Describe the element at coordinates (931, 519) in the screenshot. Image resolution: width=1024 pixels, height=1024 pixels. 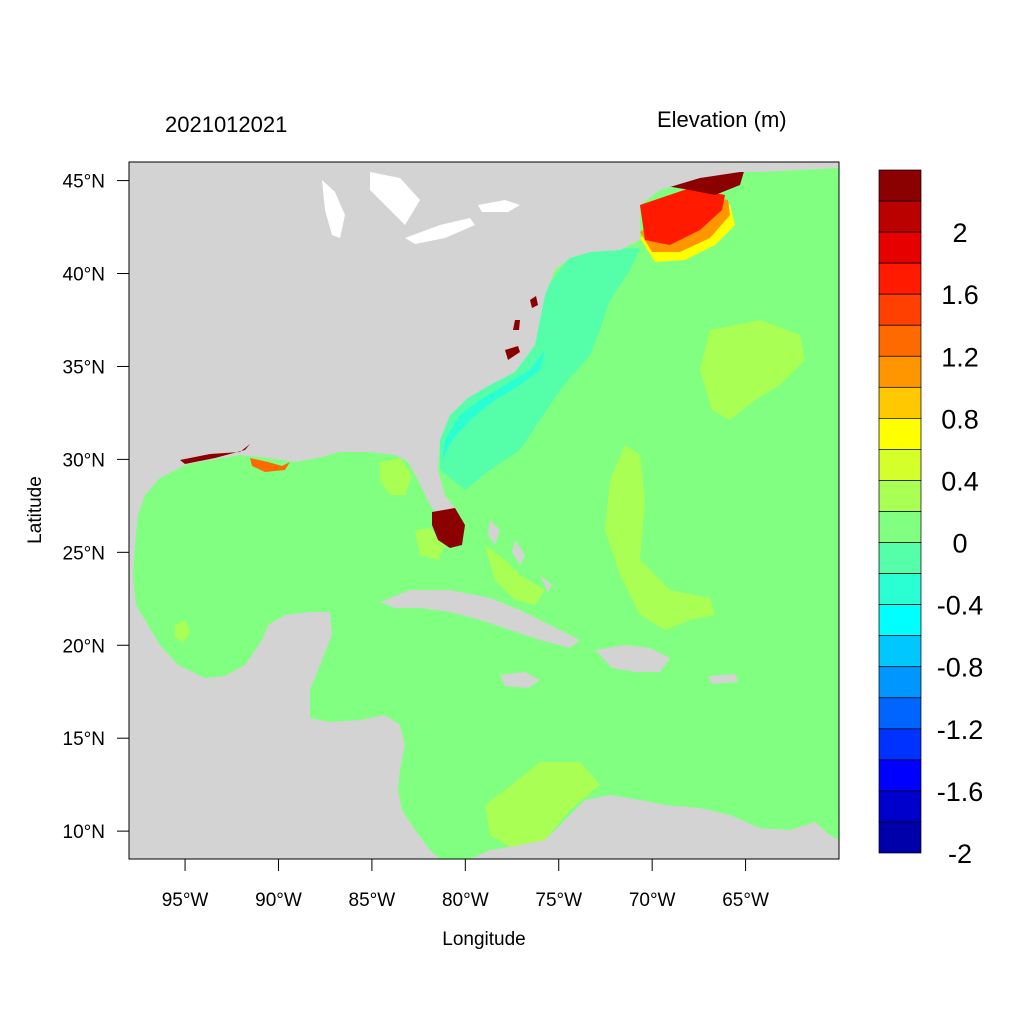
I see `colorbar: 2 1.6 1.2 0.8 0.4 0 -0.4 -0.8 -1.2 -1.6 -2` at that location.